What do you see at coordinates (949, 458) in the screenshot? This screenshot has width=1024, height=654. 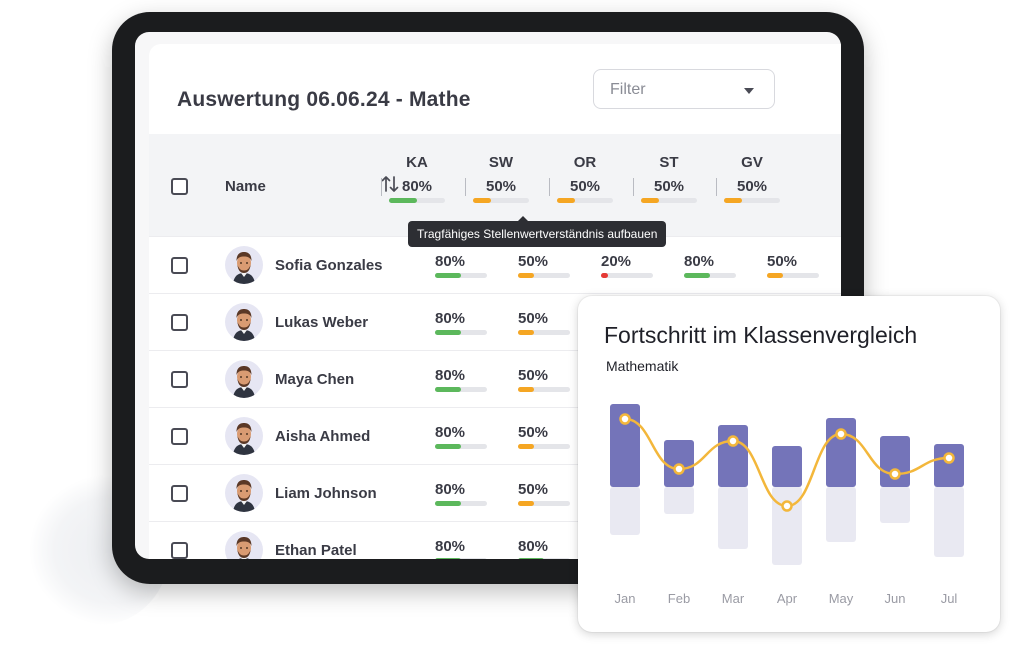 I see `line-point-jul` at bounding box center [949, 458].